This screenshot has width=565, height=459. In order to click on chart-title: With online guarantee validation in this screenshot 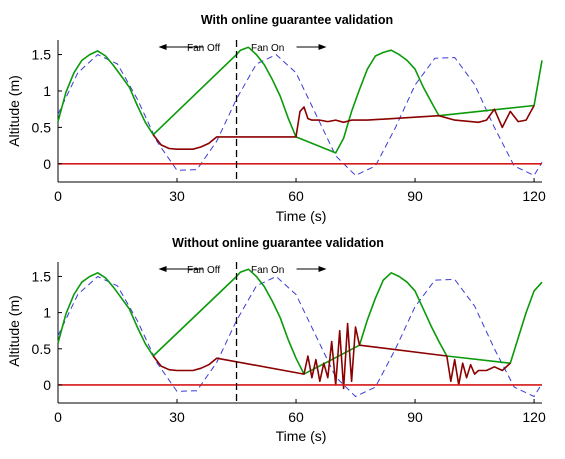, I will do `click(297, 20)`.